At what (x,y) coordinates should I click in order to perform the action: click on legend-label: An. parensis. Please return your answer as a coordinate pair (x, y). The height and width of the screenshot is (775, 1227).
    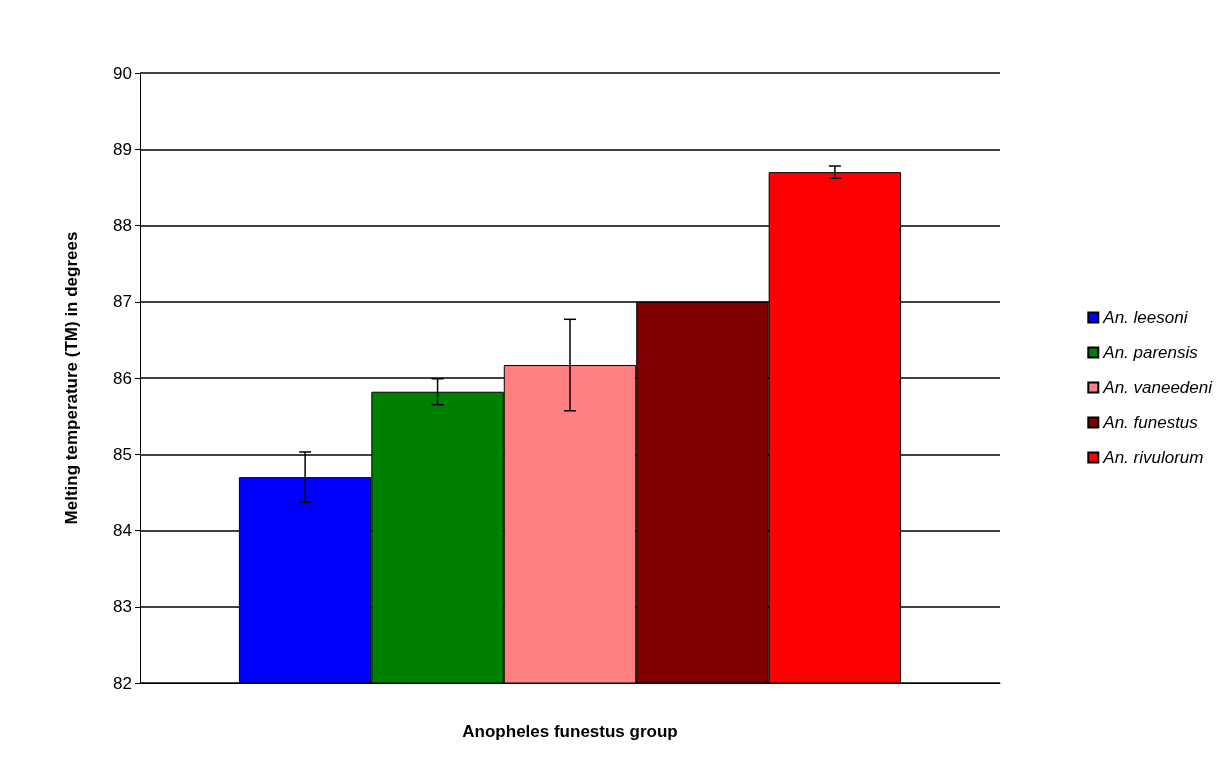
    Looking at the image, I should click on (1150, 352).